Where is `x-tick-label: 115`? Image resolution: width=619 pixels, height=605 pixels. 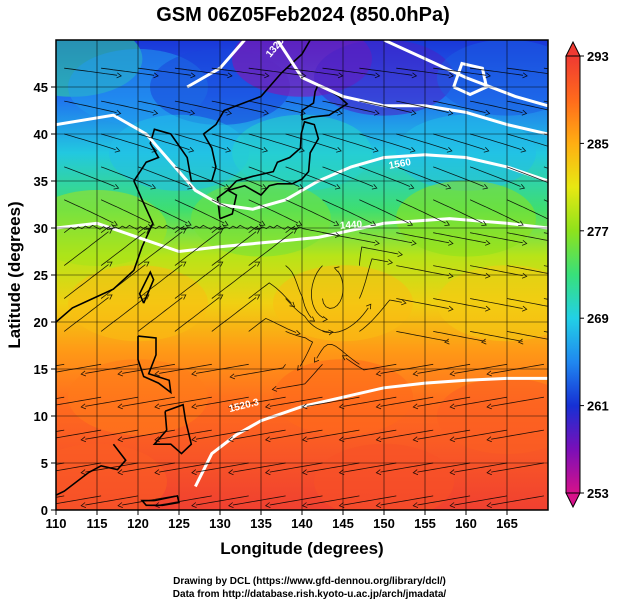 x-tick-label: 115 is located at coordinates (97, 523).